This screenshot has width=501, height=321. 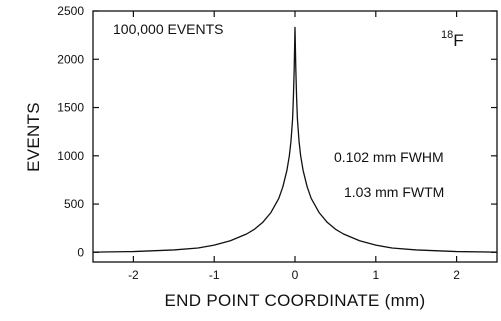 What do you see at coordinates (394, 192) in the screenshot?
I see `annotation-fwtm: 1.03 mm FWTM` at bounding box center [394, 192].